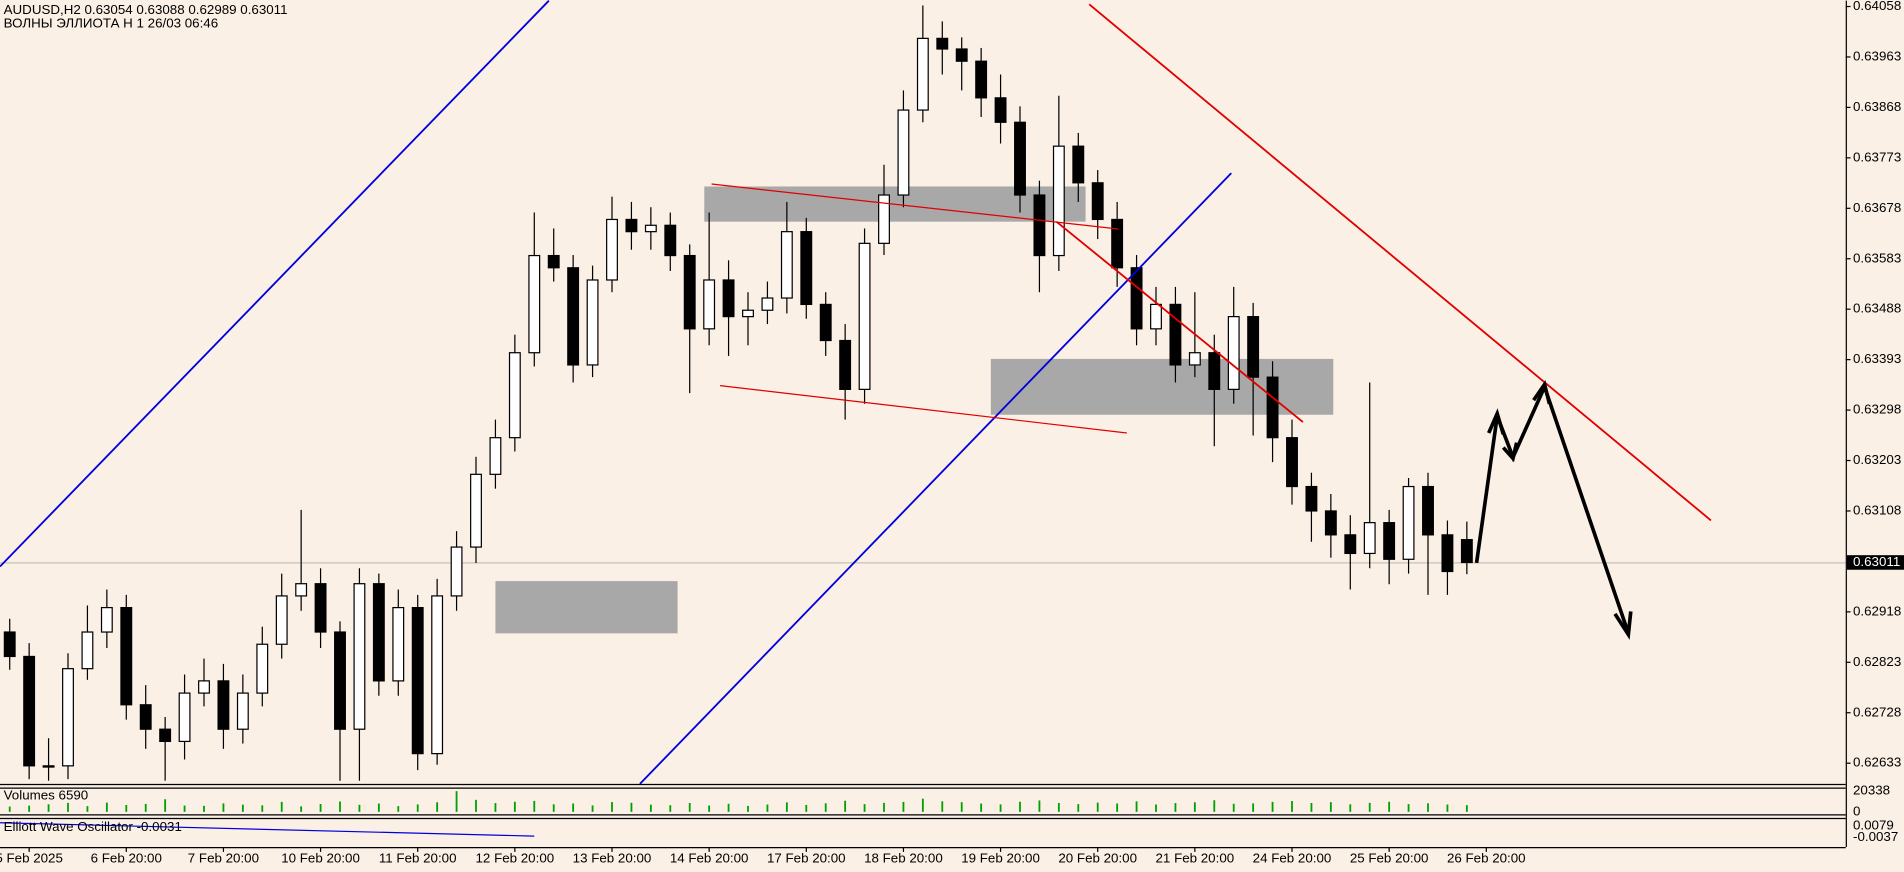  What do you see at coordinates (1195, 858) in the screenshot?
I see `x-tick-label: 21 Feb 20:00` at bounding box center [1195, 858].